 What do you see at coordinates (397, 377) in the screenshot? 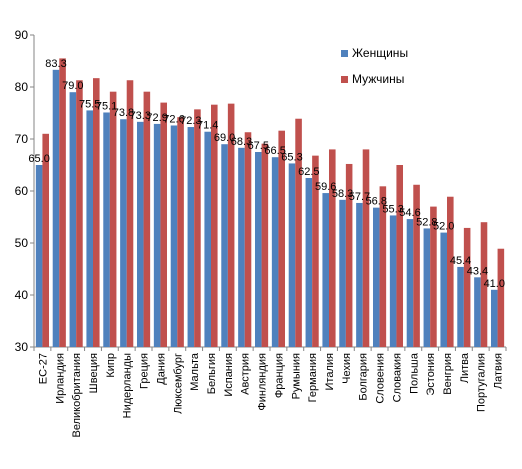
I see `x-tick-label: Словакия` at bounding box center [397, 377].